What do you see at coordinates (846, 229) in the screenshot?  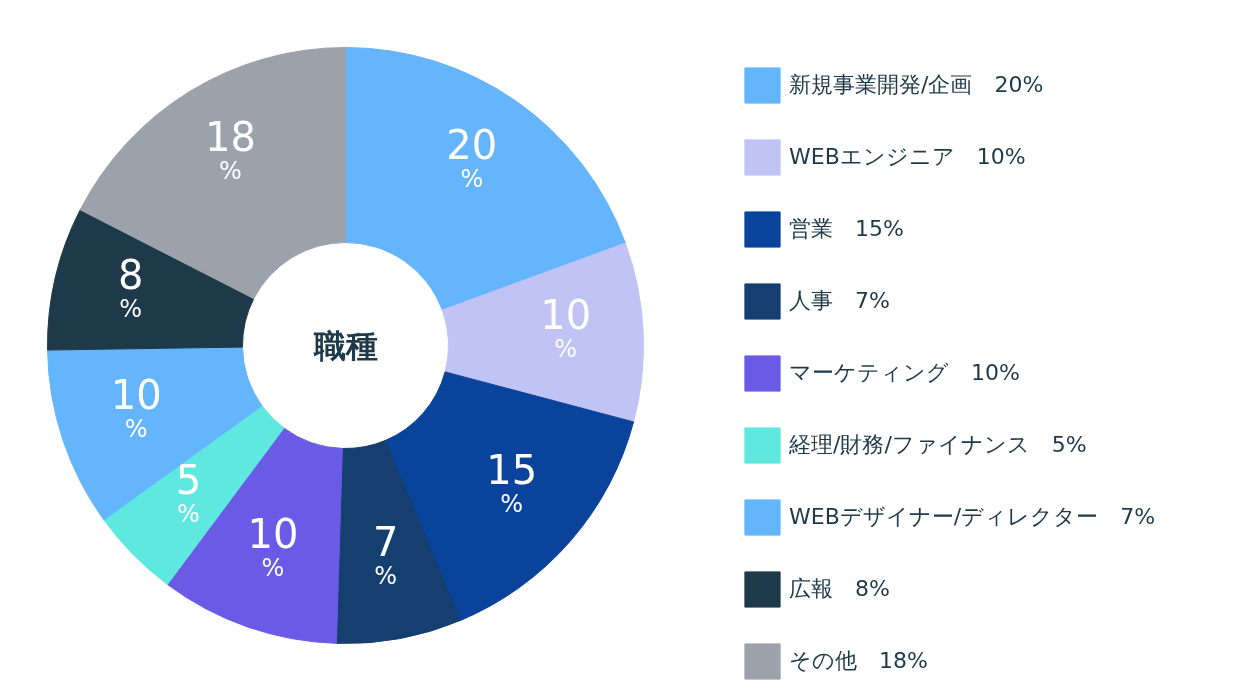 I see `legend-label: 営業 15%` at bounding box center [846, 229].